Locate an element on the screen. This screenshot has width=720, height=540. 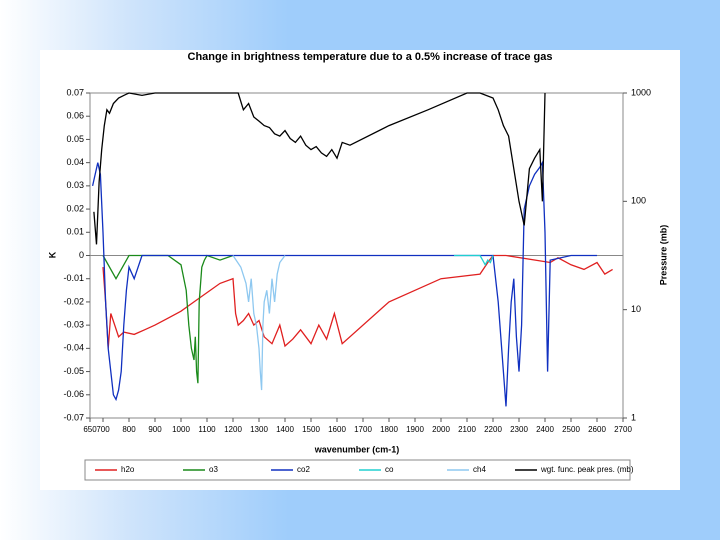
y-tick-label: 0.05 is located at coordinates (75, 139).